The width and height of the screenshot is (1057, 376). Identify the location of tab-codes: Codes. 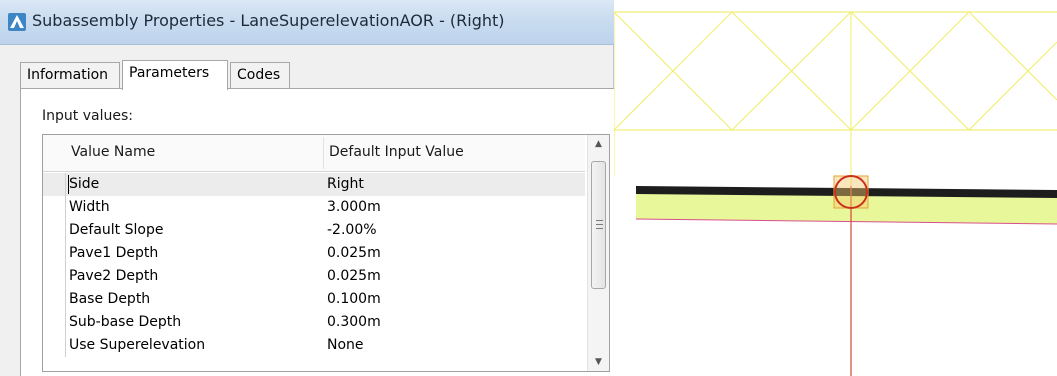
(260, 75).